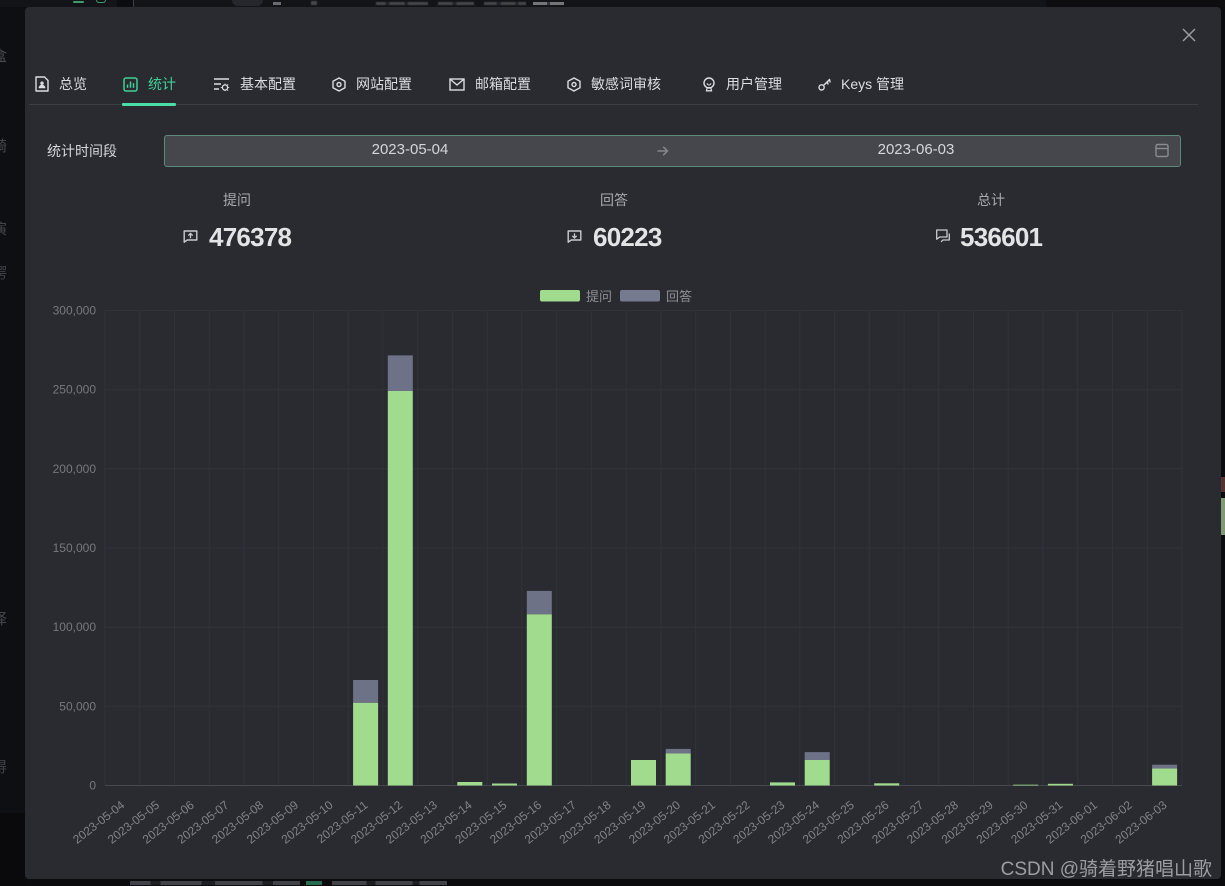 The height and width of the screenshot is (886, 1225). What do you see at coordinates (77, 706) in the screenshot?
I see `svg-text: 50,000` at bounding box center [77, 706].